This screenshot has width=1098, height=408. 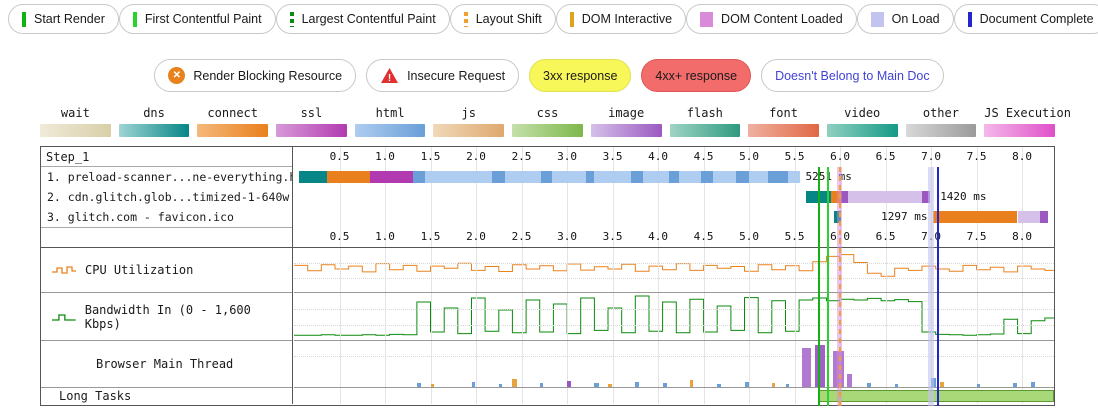 I want to click on time-tick: 1.5, so click(x=430, y=236).